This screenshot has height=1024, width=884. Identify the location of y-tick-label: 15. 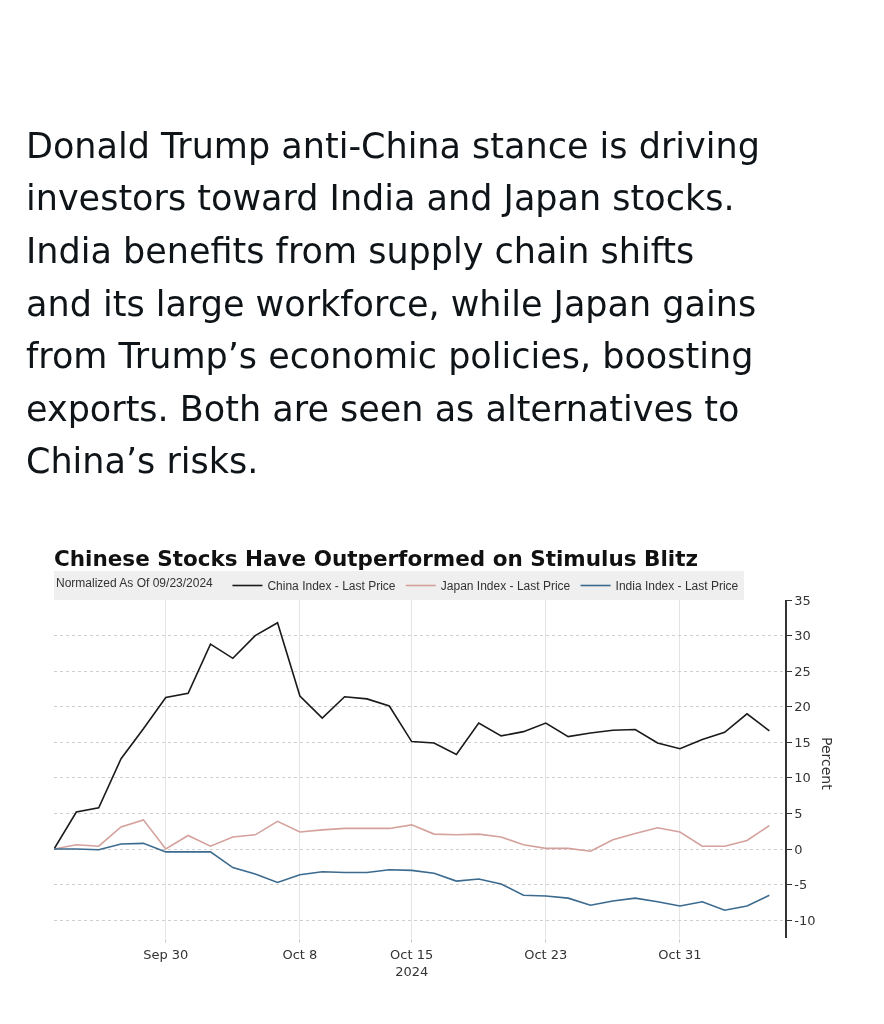
(802, 742).